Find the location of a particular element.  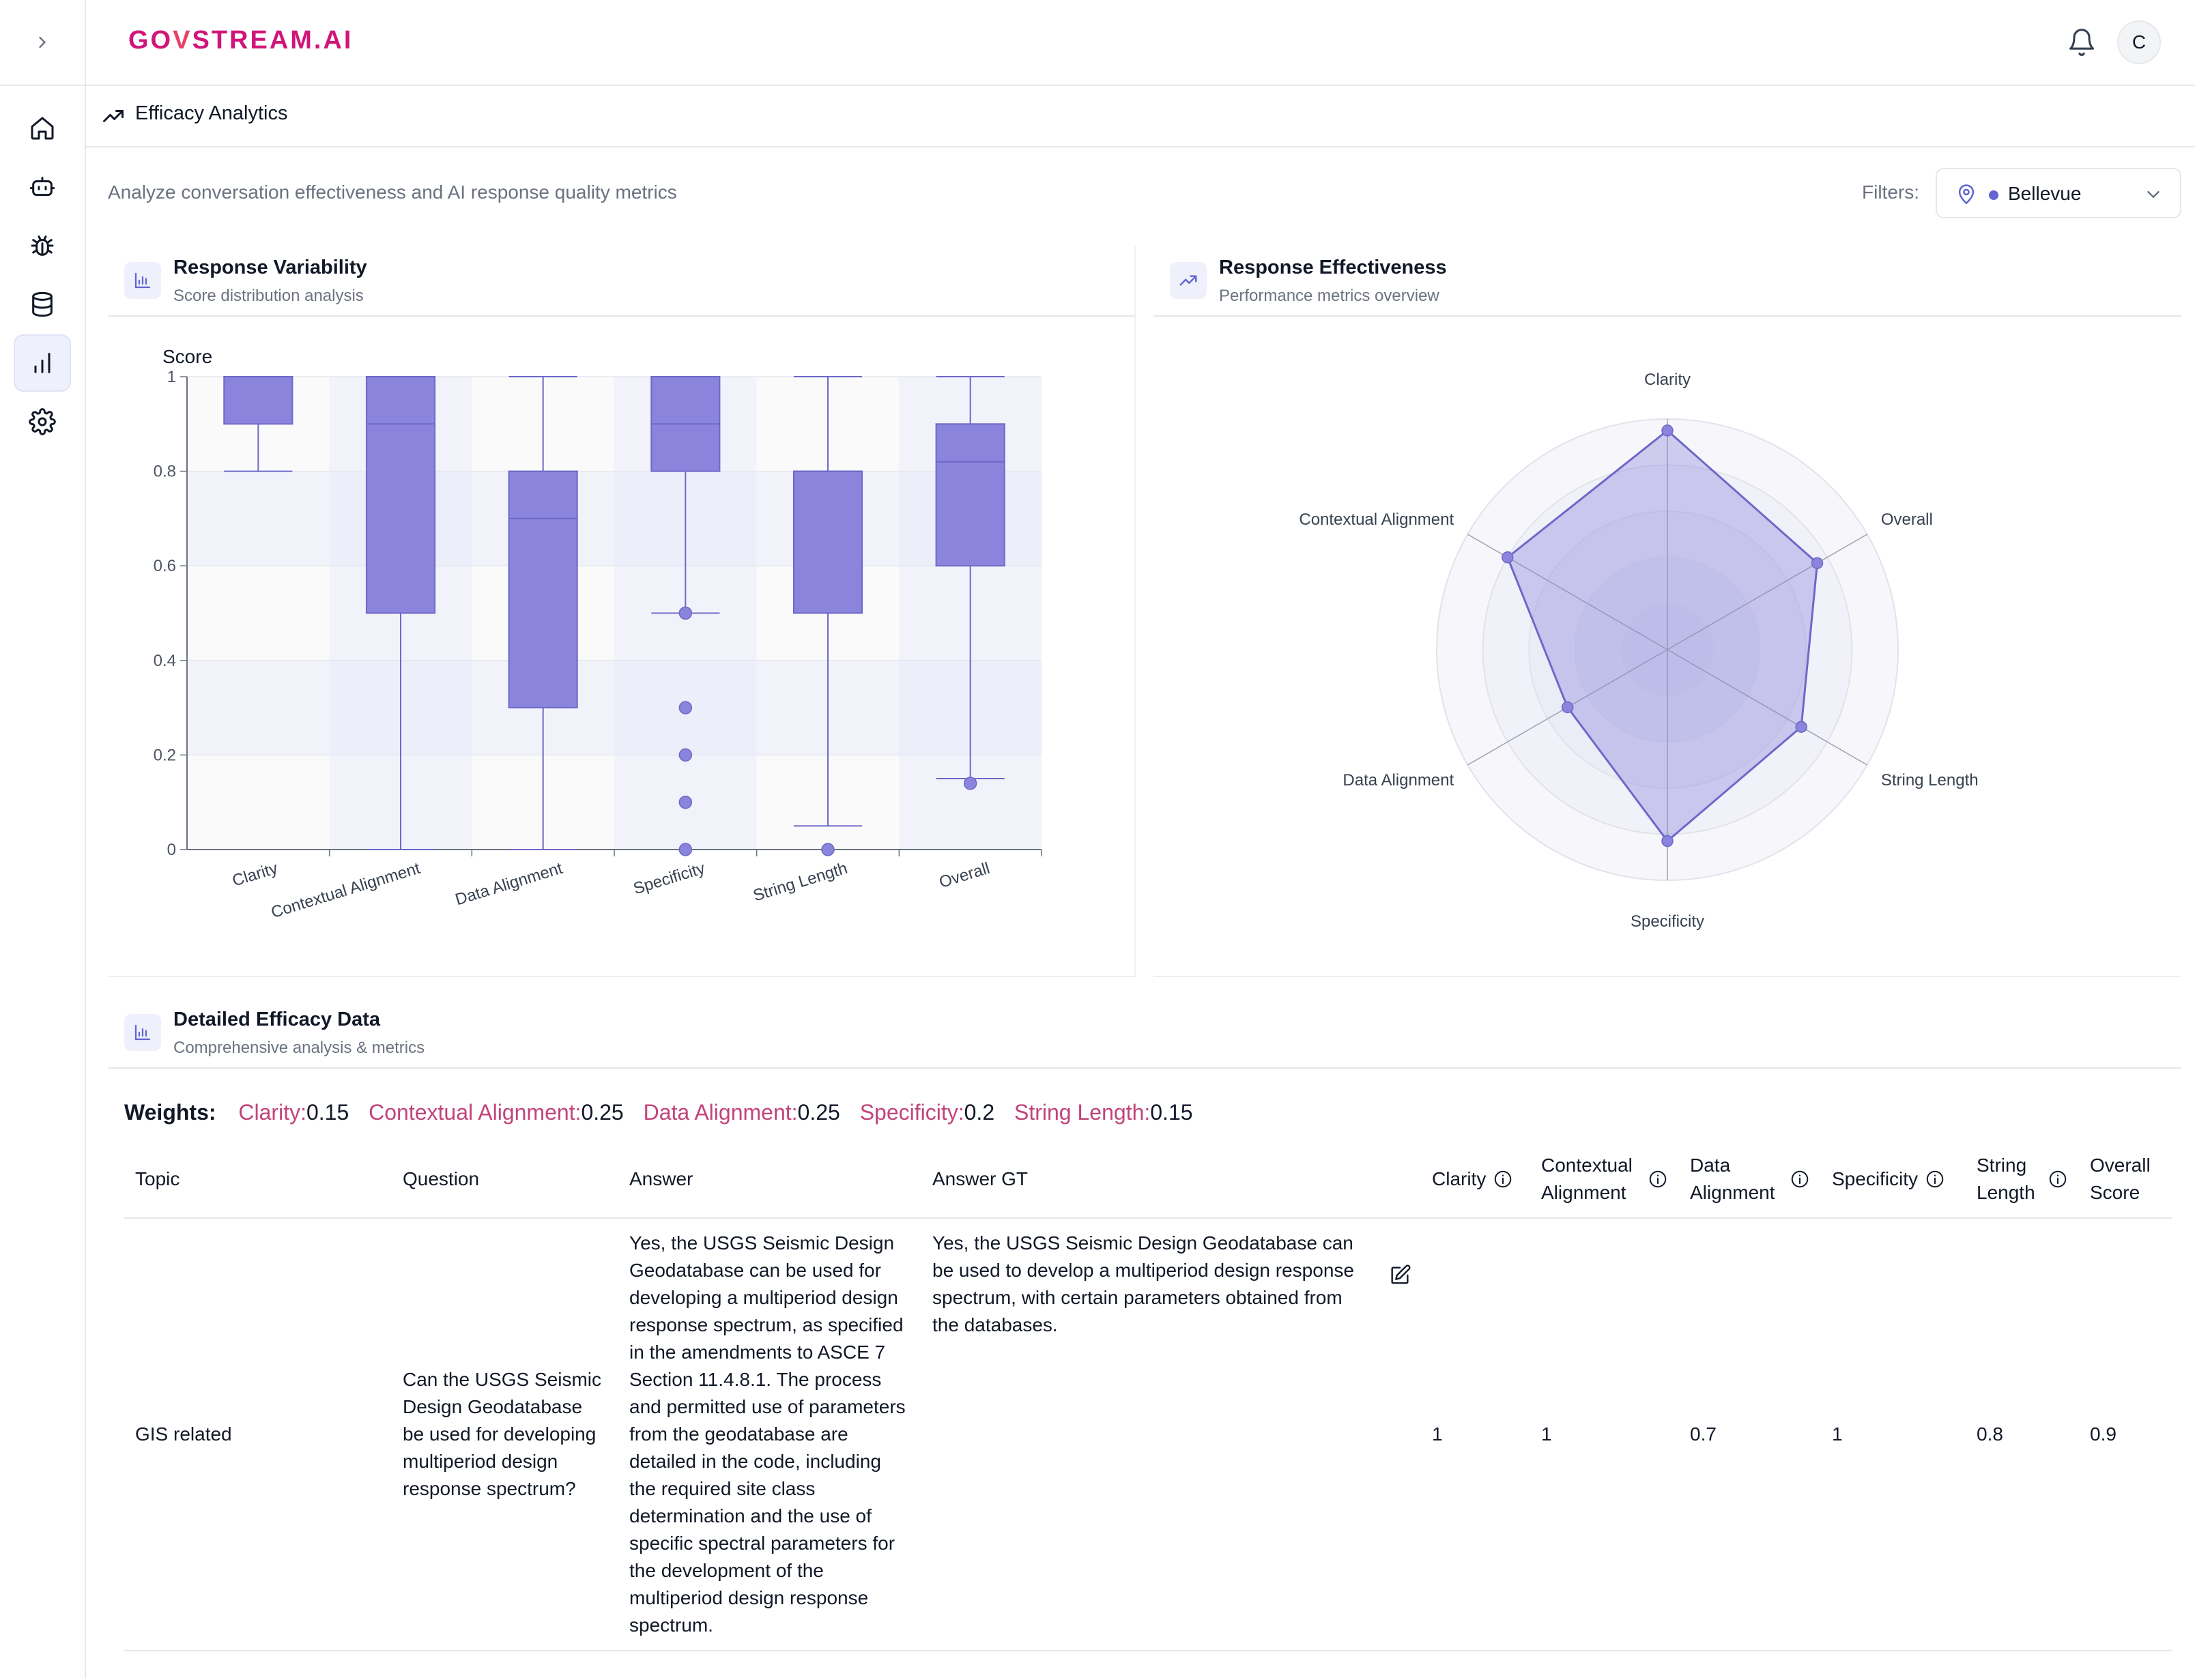

cell-topic: GIS related is located at coordinates (258, 1434).